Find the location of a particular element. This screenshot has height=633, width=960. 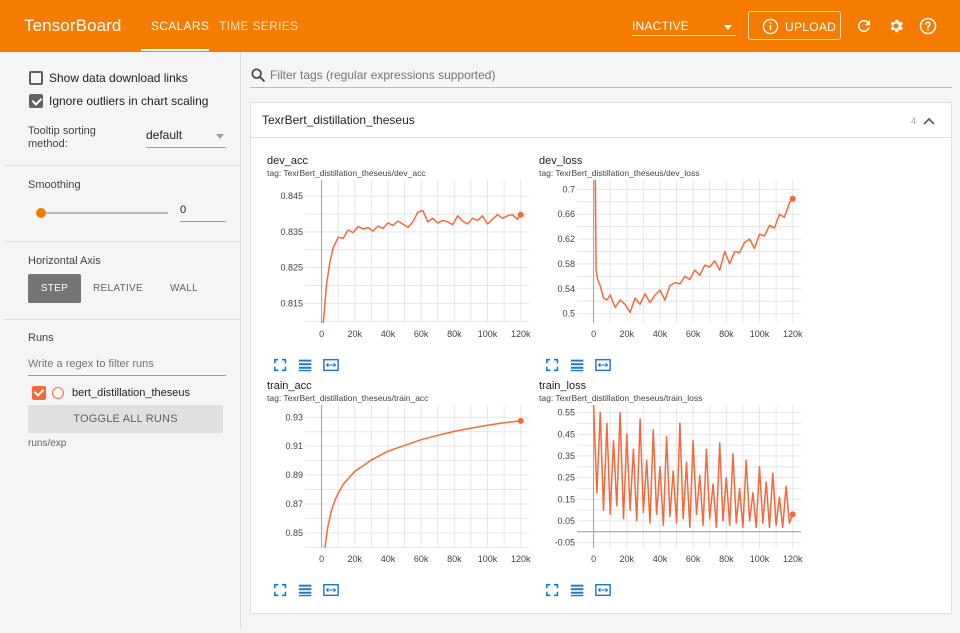

run-name: bert_distillation_theseus is located at coordinates (131, 393).